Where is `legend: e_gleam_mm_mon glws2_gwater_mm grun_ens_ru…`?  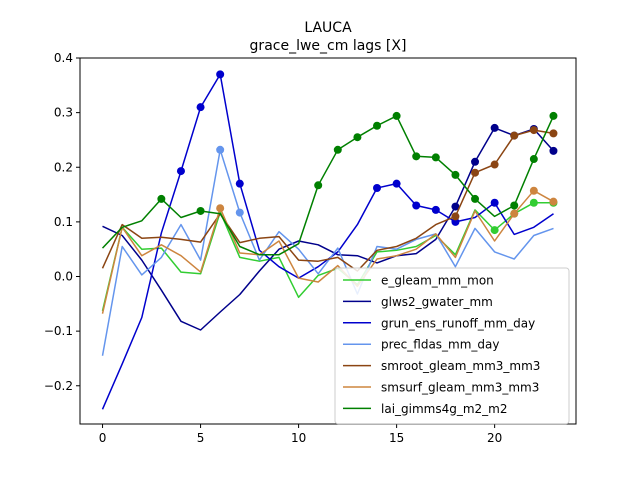 legend: e_gleam_mm_mon glws2_gwater_mm grun_ens_ru… is located at coordinates (452, 346).